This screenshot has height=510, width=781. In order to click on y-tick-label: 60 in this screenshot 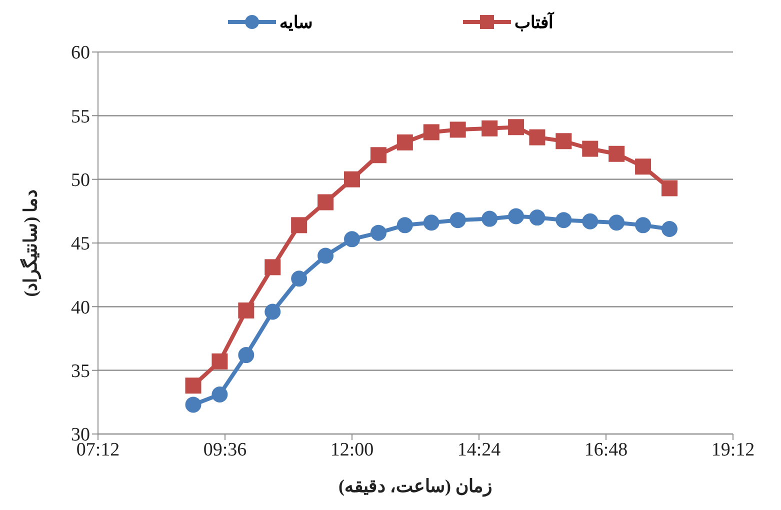, I will do `click(80, 53)`.